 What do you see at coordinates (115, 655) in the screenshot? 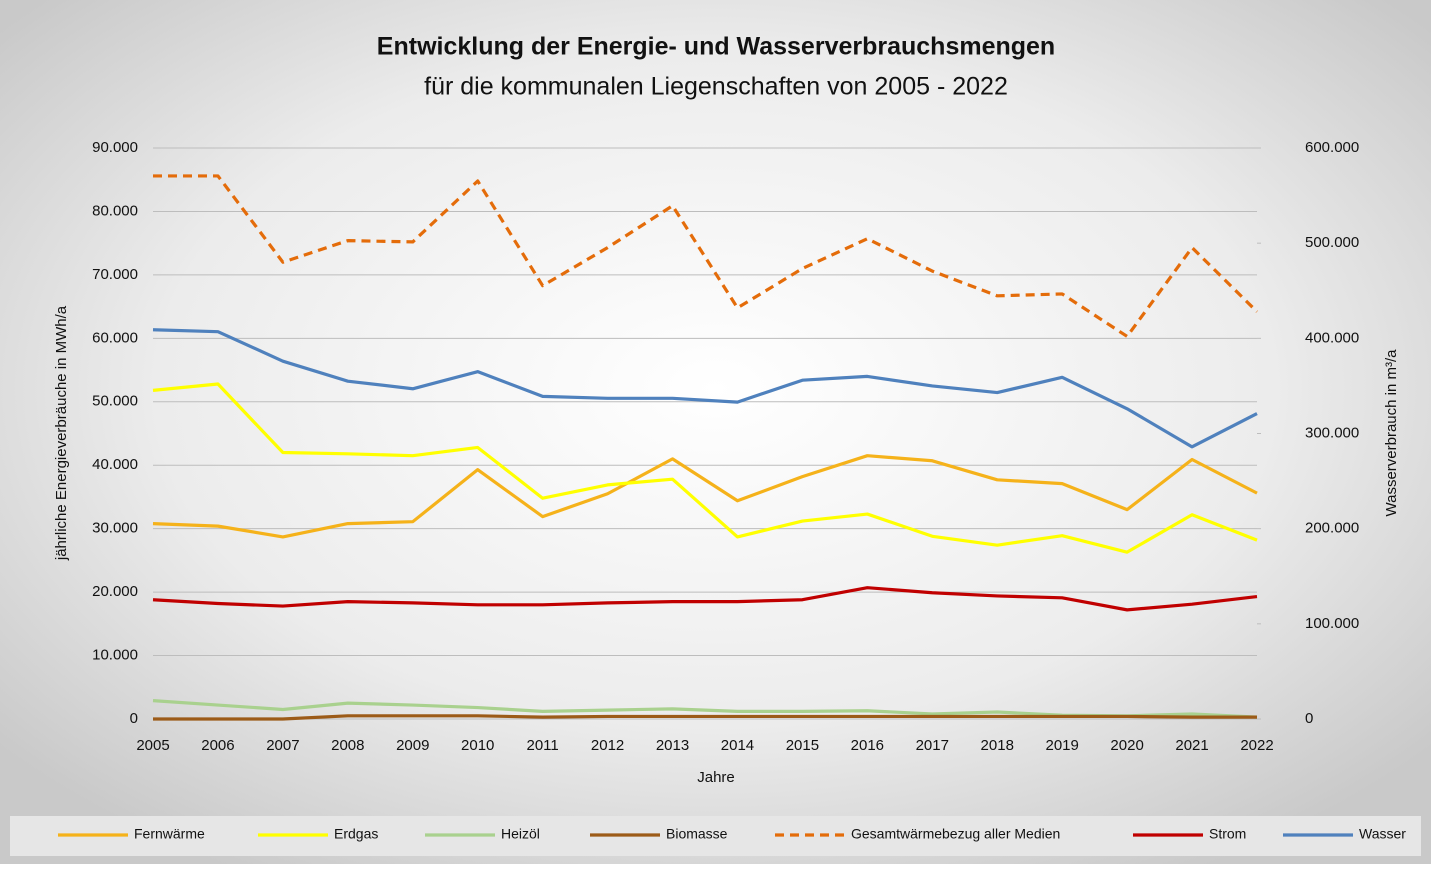
I see `y-tick-label: 10.000` at bounding box center [115, 655].